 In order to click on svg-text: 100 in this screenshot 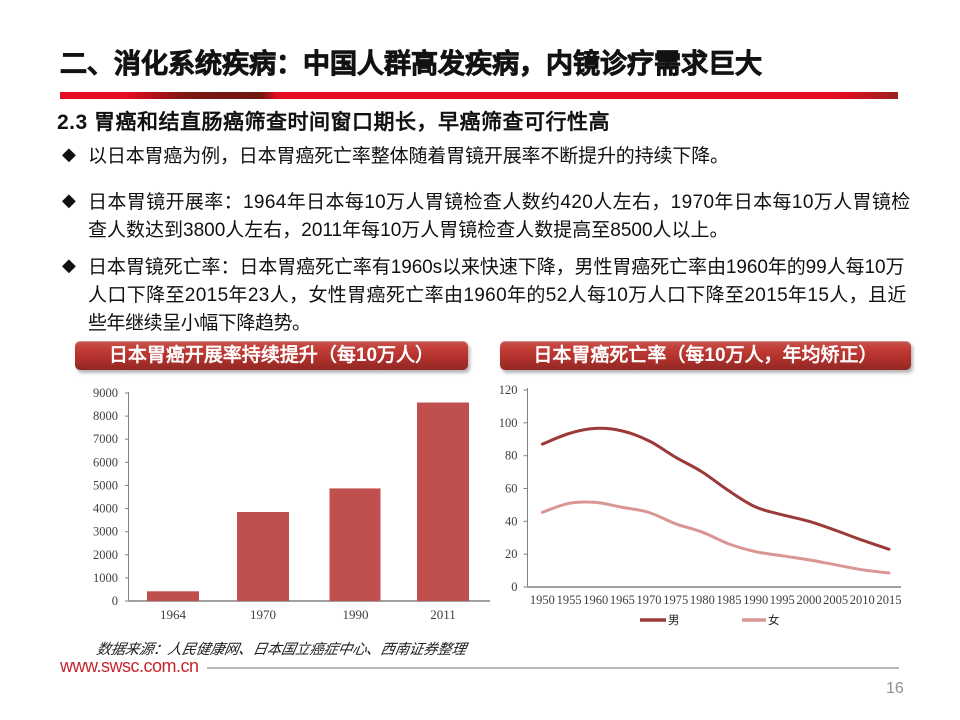, I will do `click(509, 423)`.